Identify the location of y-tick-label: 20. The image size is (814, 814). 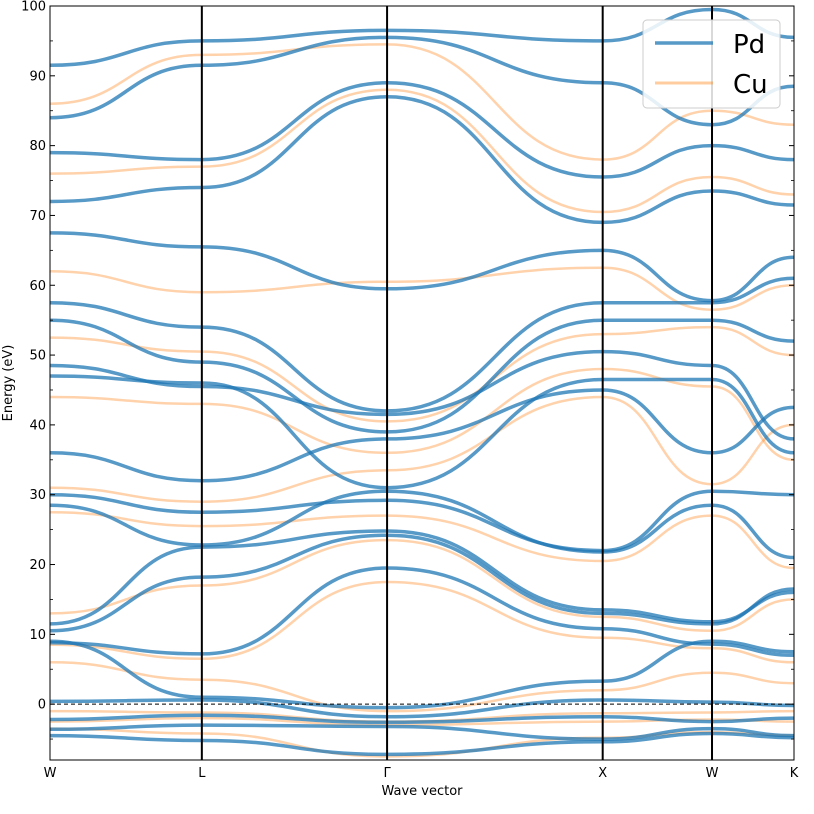
(37, 565).